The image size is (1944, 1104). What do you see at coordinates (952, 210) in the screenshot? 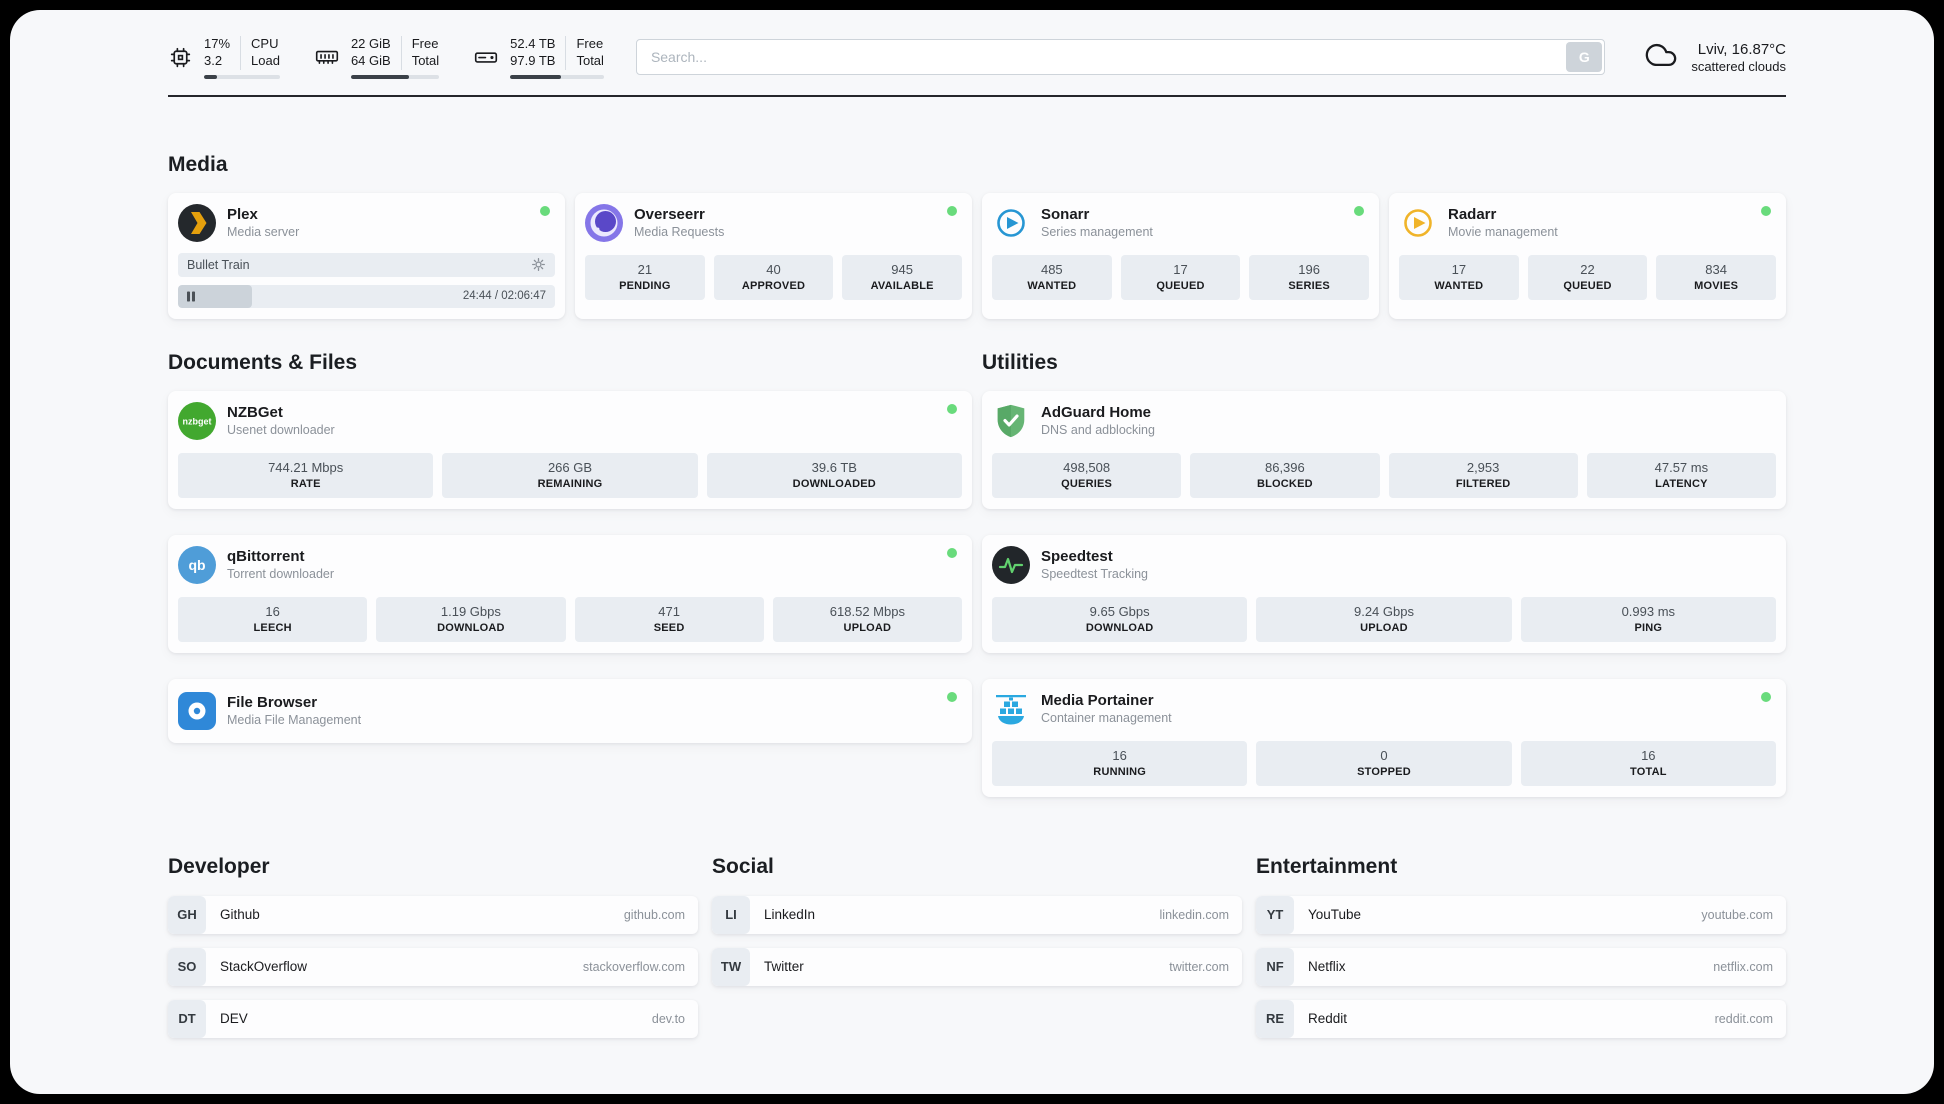
I see `overseerr-status-dot` at bounding box center [952, 210].